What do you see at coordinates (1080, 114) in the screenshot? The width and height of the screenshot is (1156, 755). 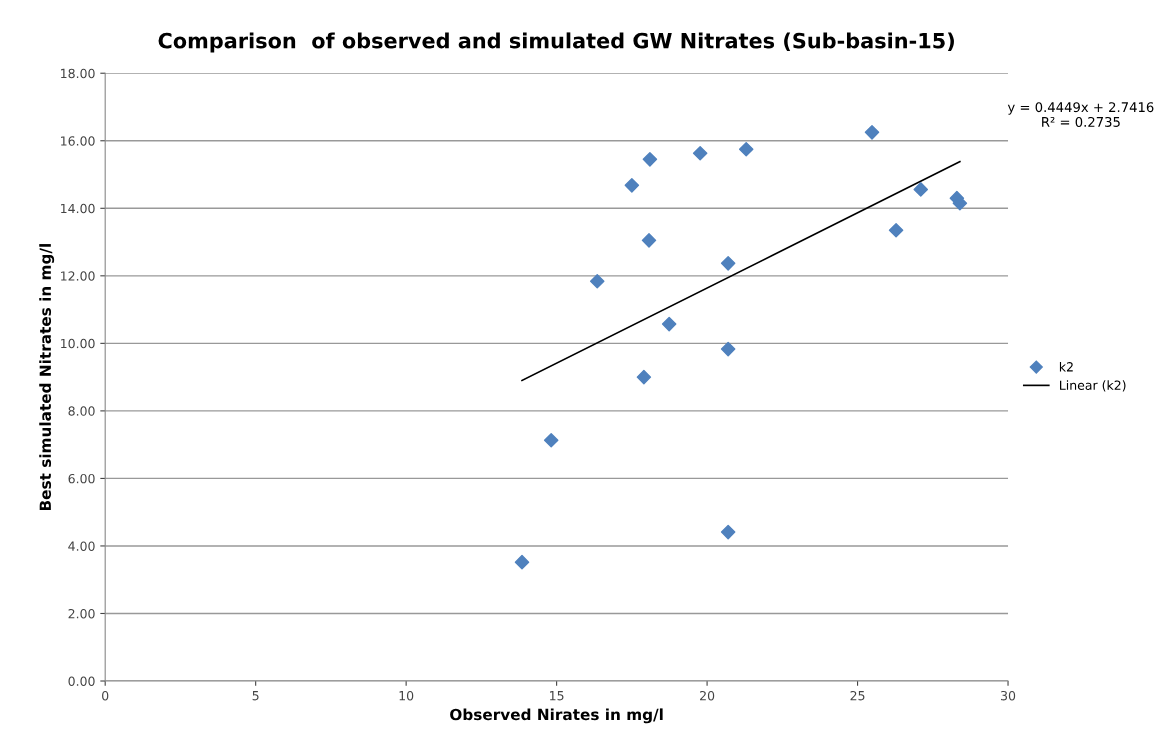 I see `annotation: y = 0.4449x + 2.7416 R² = 0.2735` at bounding box center [1080, 114].